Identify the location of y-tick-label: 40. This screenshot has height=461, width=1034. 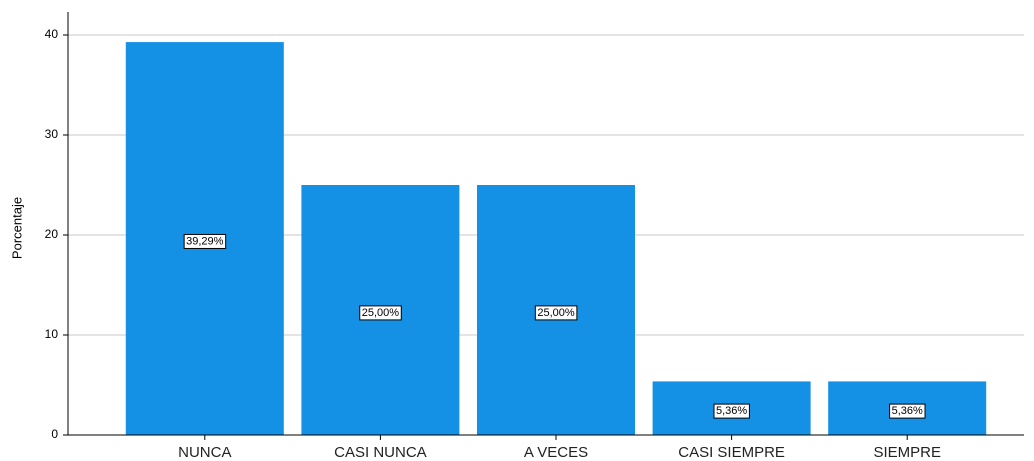
(52, 34).